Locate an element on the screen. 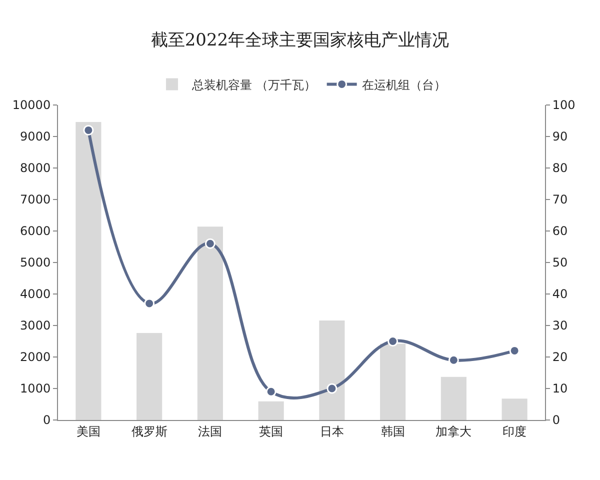 The height and width of the screenshot is (480, 600). y2-tick-label: 90 is located at coordinates (560, 137).